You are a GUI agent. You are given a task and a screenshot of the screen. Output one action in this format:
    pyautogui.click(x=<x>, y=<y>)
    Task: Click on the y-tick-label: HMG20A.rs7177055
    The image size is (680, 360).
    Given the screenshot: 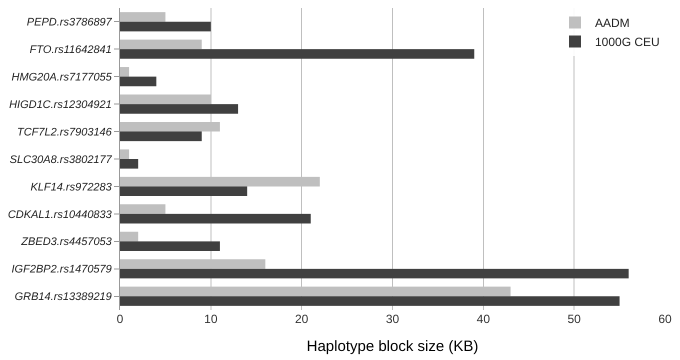 What is the action you would take?
    pyautogui.click(x=62, y=77)
    